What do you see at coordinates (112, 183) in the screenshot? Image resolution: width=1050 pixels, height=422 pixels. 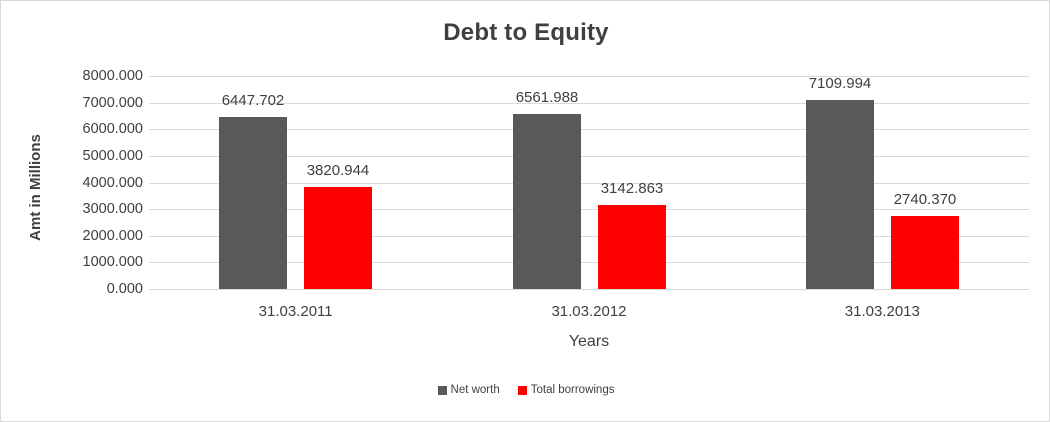 I see `y-axis-tick-label: 4000.000` at bounding box center [112, 183].